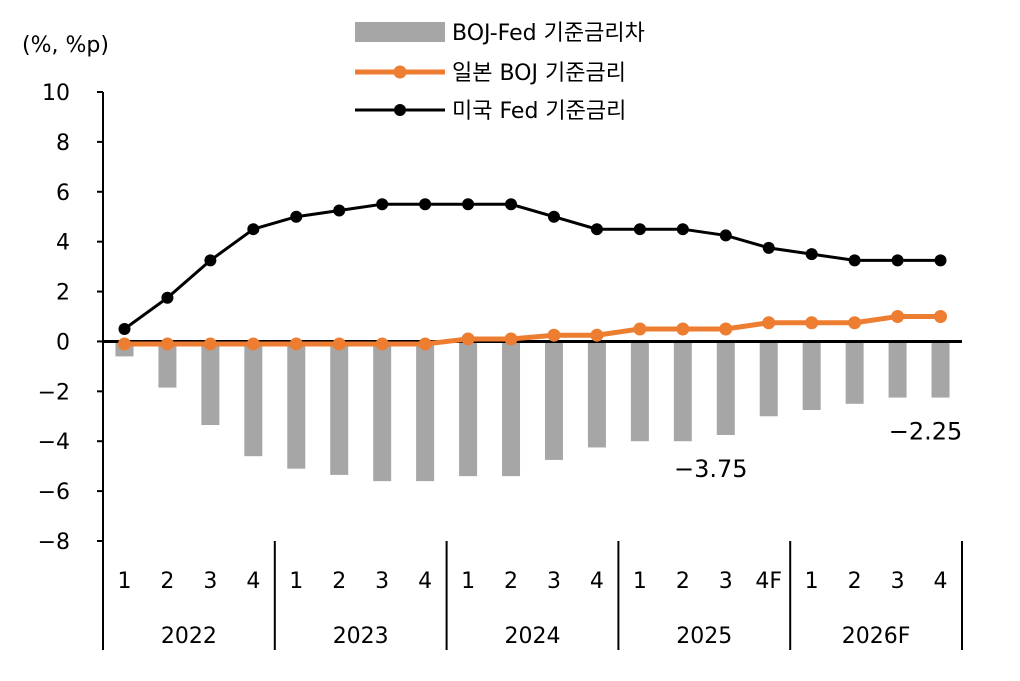 Image resolution: width=1020 pixels, height=681 pixels. Describe the element at coordinates (54, 492) in the screenshot. I see `y-tick-label: −6` at that location.